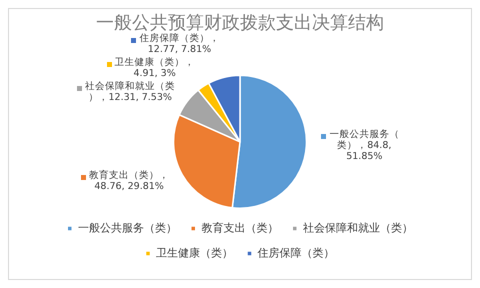  What do you see at coordinates (357, 227) in the screenshot?
I see `legend-label: 社会保障和就业（类）` at bounding box center [357, 227].